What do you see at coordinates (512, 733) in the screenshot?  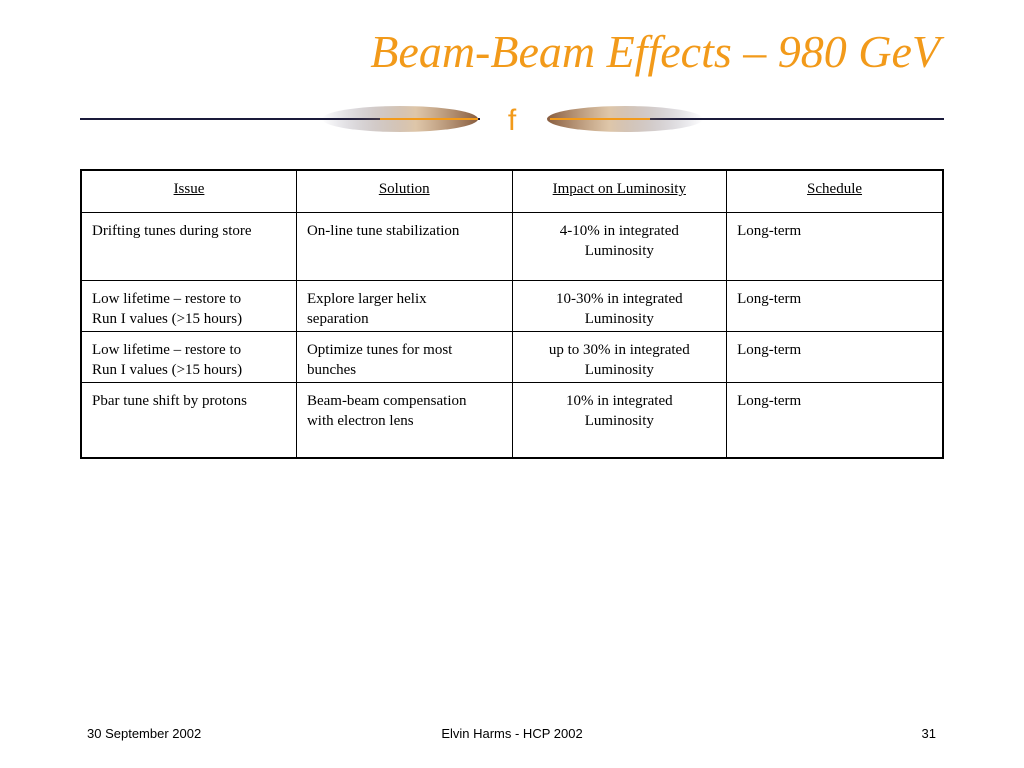 I see `footer-author: Elvin Harms - HCP 2002` at bounding box center [512, 733].